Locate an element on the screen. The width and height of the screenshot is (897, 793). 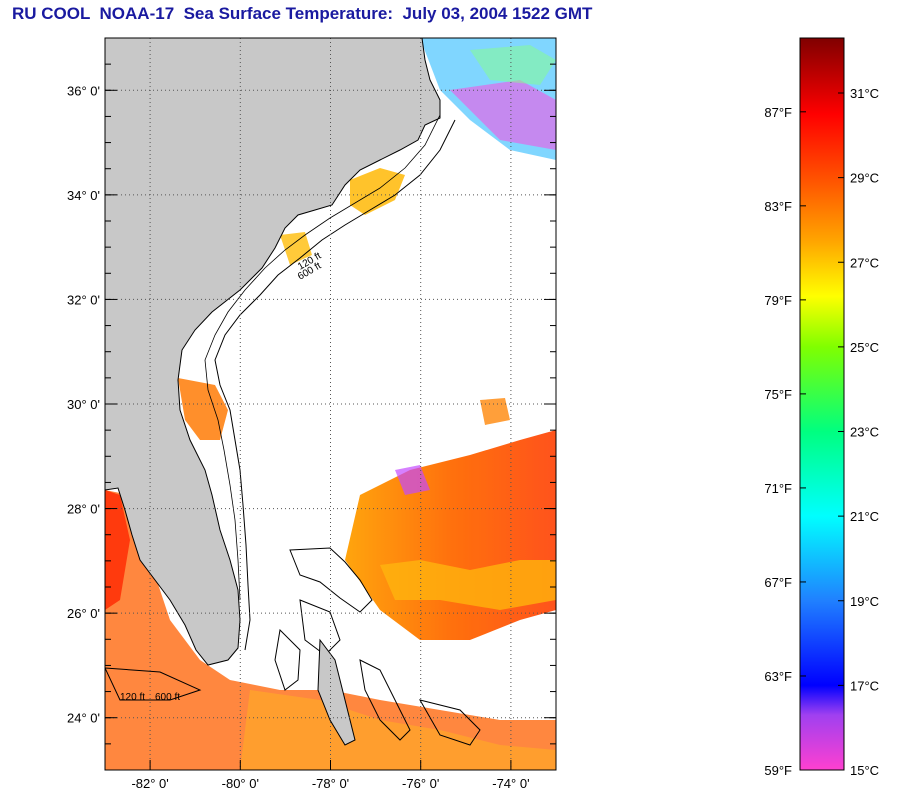
lon-tick-label: -78° 0' is located at coordinates (330, 783).